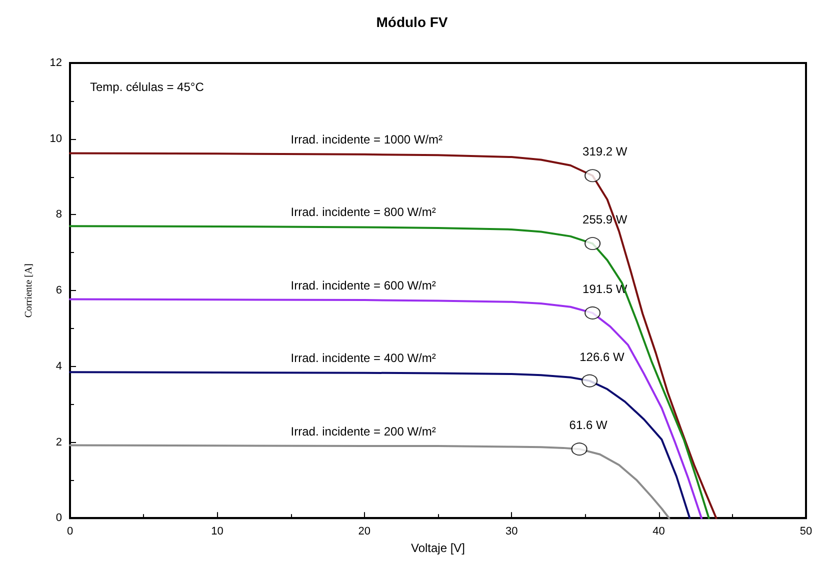 The width and height of the screenshot is (824, 567). What do you see at coordinates (438, 548) in the screenshot?
I see `x-axis-title: Voltaje [V]` at bounding box center [438, 548].